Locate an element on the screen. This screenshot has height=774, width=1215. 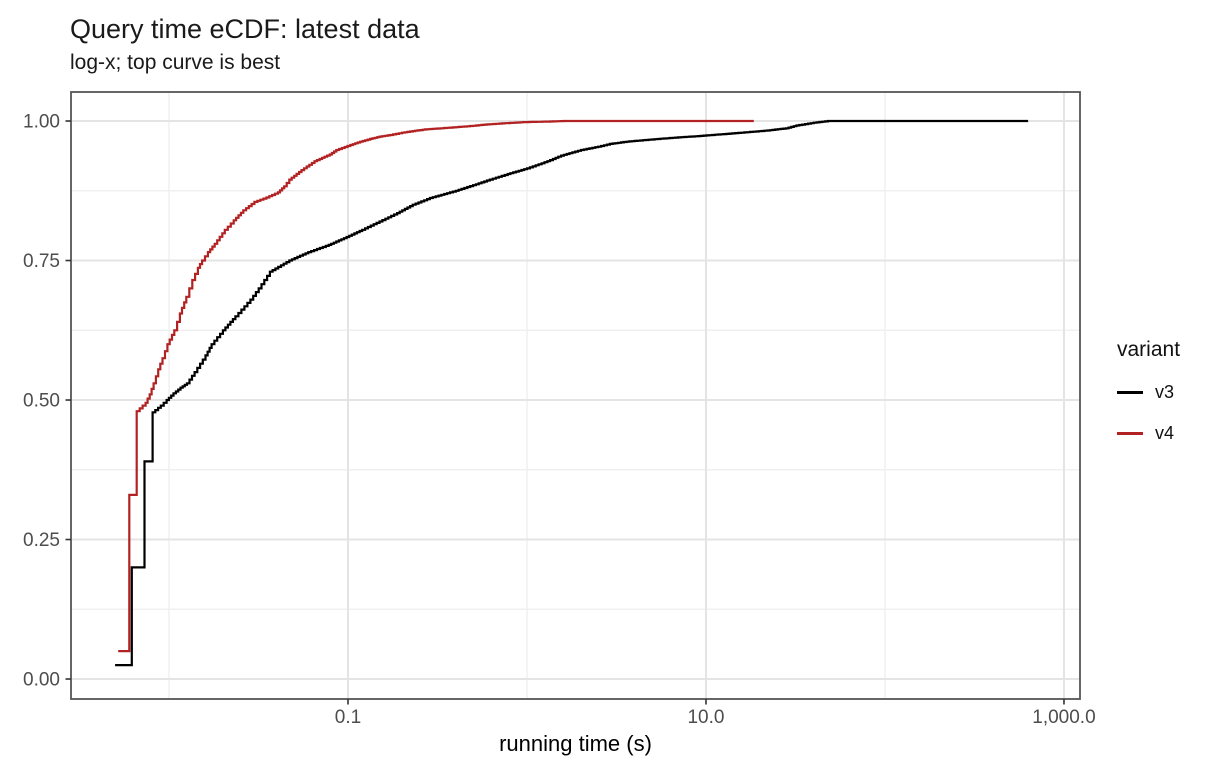
chart-title: Query time eCDF: latest data is located at coordinates (245, 29).